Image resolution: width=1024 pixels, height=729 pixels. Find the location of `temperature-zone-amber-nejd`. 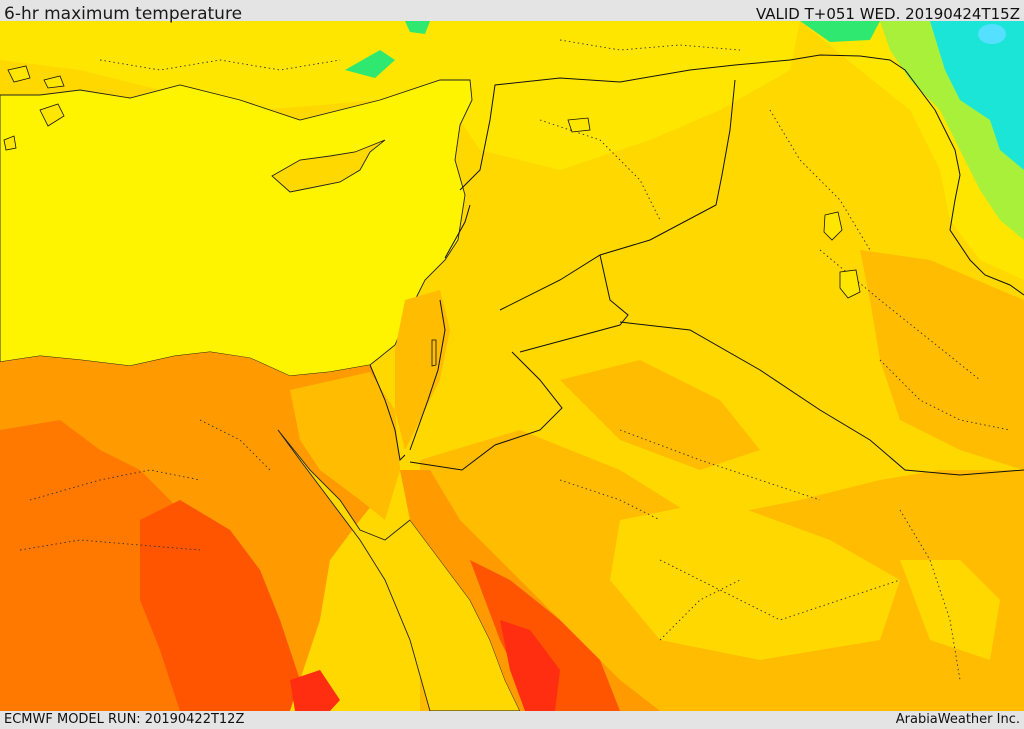

temperature-zone-amber-nejd is located at coordinates (660, 415).